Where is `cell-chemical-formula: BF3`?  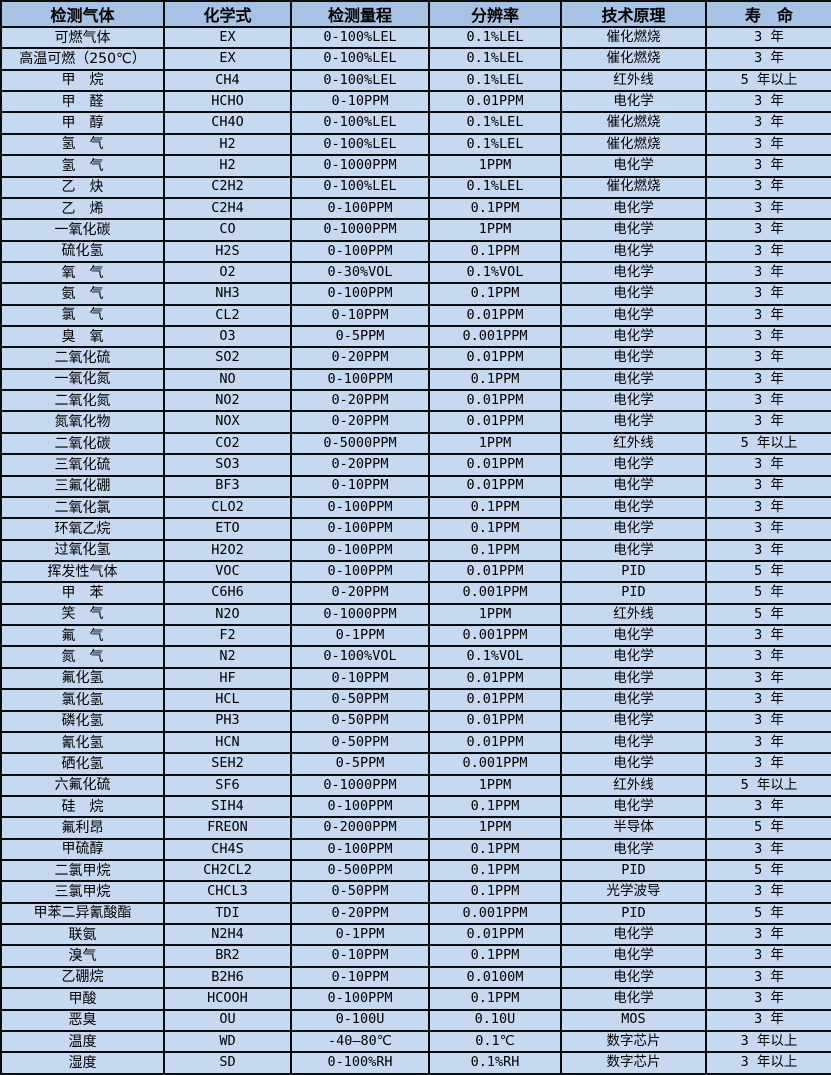 cell-chemical-formula: BF3 is located at coordinates (227, 486).